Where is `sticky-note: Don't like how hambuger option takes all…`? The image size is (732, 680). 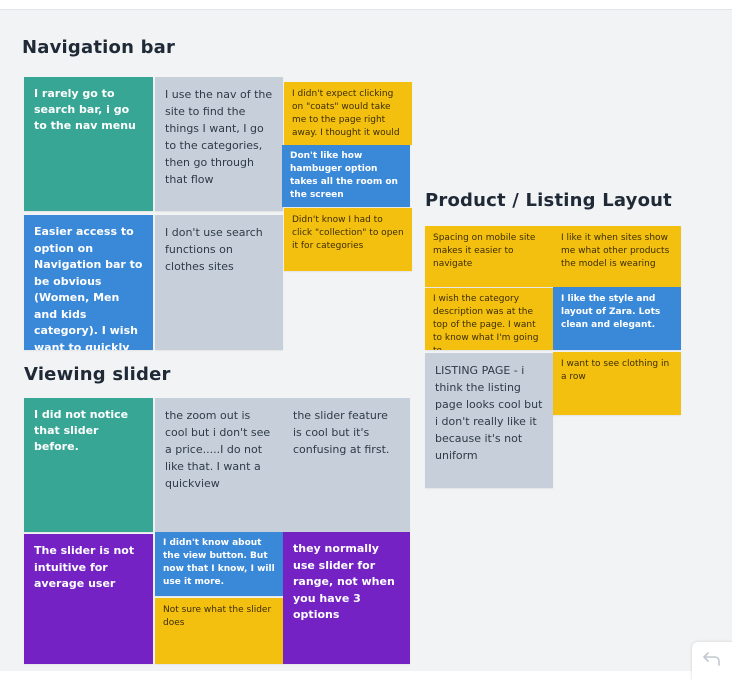 sticky-note: Don't like how hambuger option takes all… is located at coordinates (346, 176).